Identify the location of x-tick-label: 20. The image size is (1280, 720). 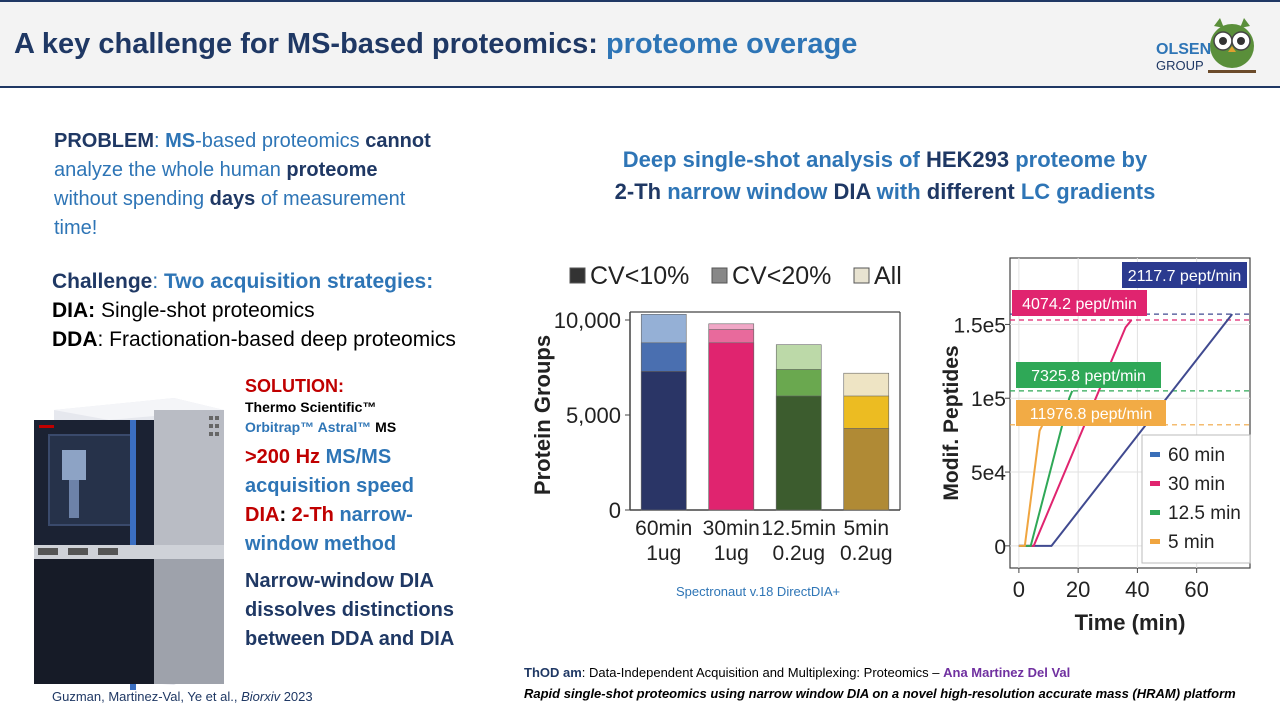
(1078, 589).